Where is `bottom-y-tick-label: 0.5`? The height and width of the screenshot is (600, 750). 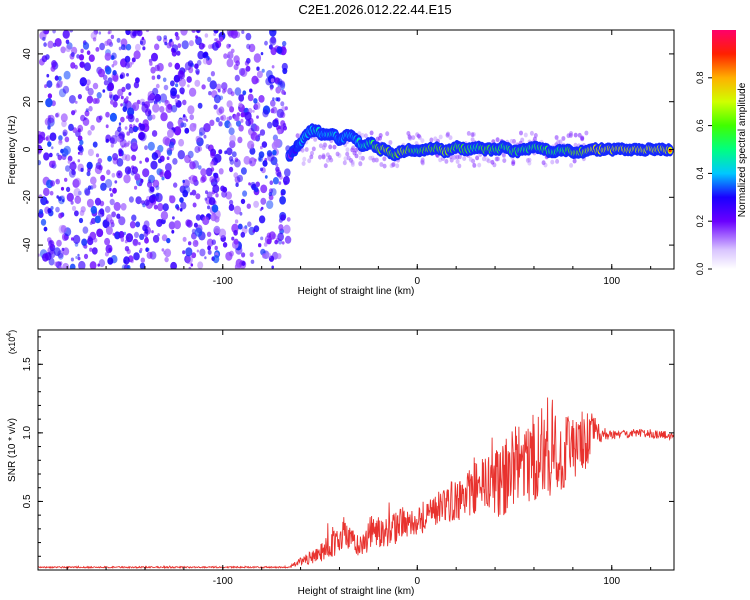 bottom-y-tick-label: 0.5 is located at coordinates (27, 501).